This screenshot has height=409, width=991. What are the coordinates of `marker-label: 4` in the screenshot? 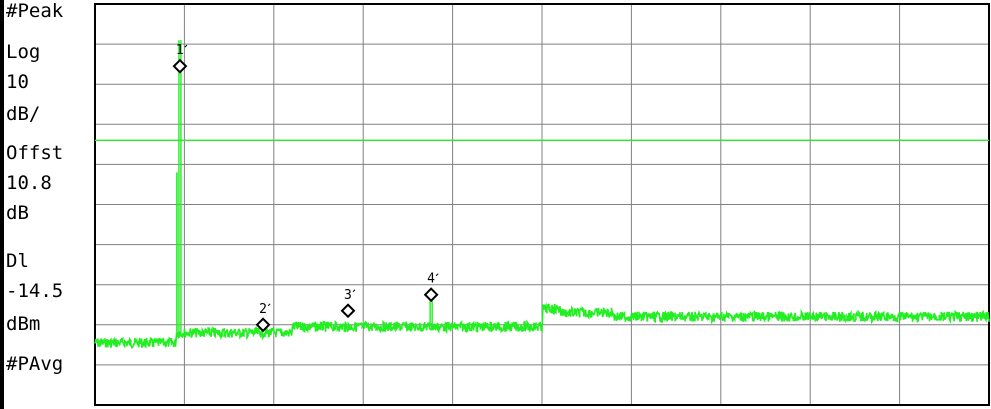 It's located at (431, 279).